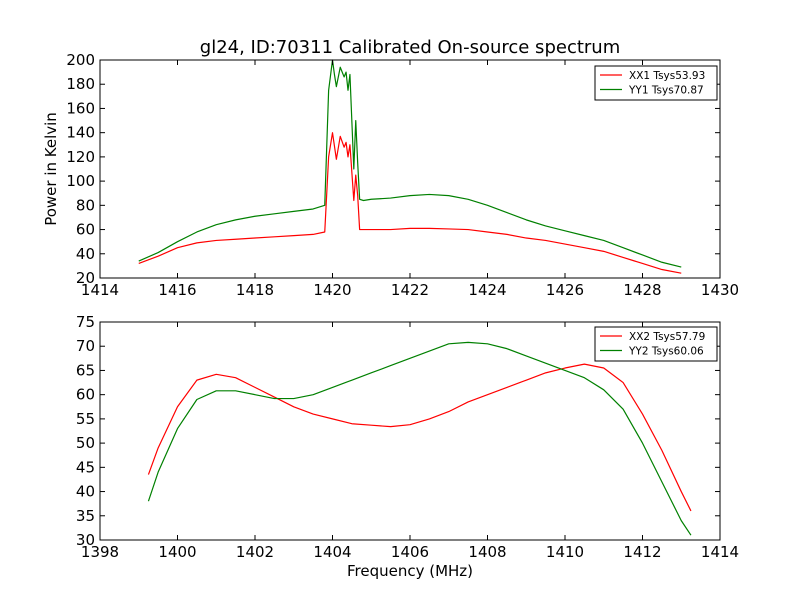 This screenshot has height=600, width=800. What do you see at coordinates (642, 552) in the screenshot?
I see `x-tick-label: 1412` at bounding box center [642, 552].